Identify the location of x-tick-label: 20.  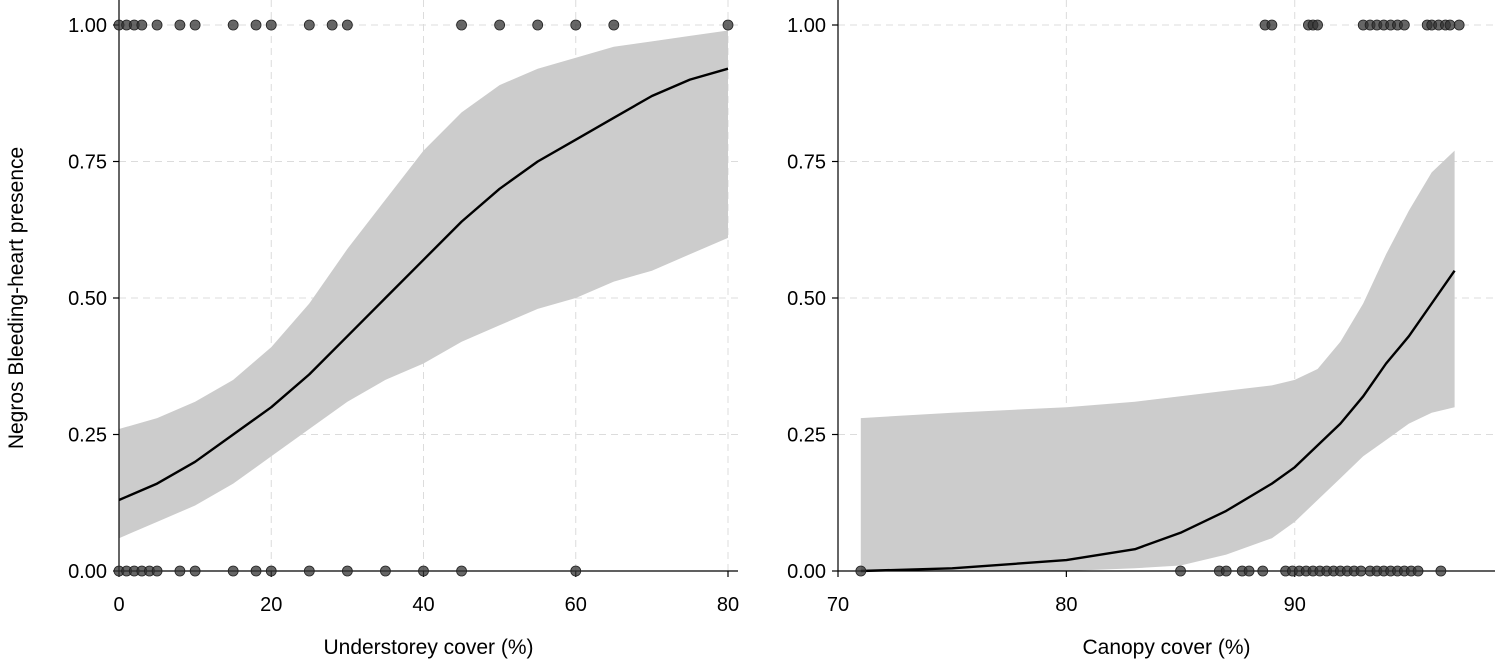
(271, 605).